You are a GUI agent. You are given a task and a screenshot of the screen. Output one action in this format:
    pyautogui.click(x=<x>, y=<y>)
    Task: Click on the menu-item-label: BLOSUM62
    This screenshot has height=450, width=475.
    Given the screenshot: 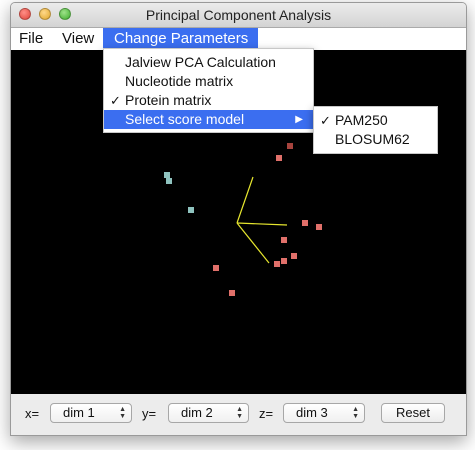 What is the action you would take?
    pyautogui.click(x=372, y=139)
    